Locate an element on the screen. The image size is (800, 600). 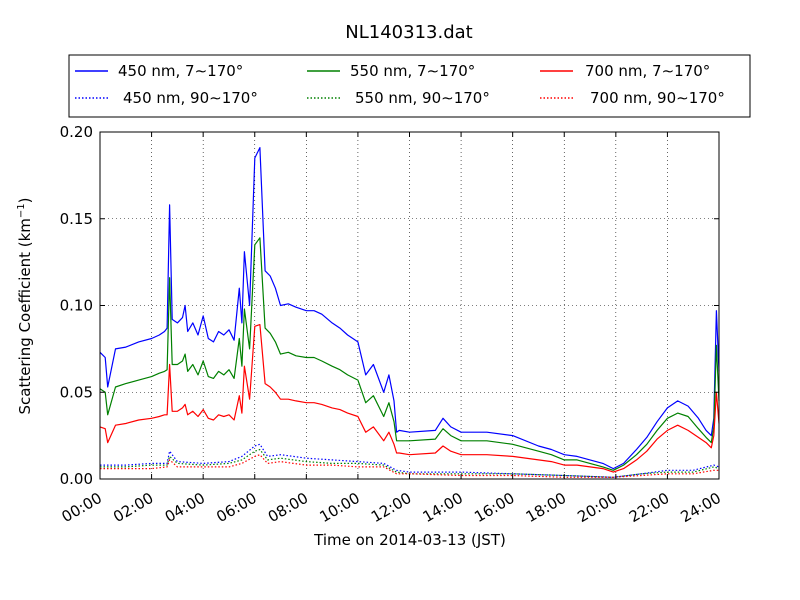
y-tick-label: 0.10 is located at coordinates (76, 306).